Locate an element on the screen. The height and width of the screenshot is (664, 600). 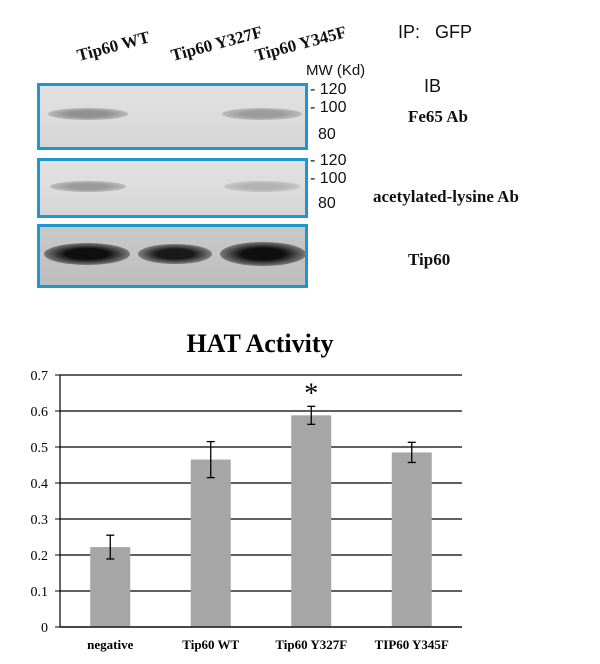
y-tick-label: 0.6 is located at coordinates (40, 412).